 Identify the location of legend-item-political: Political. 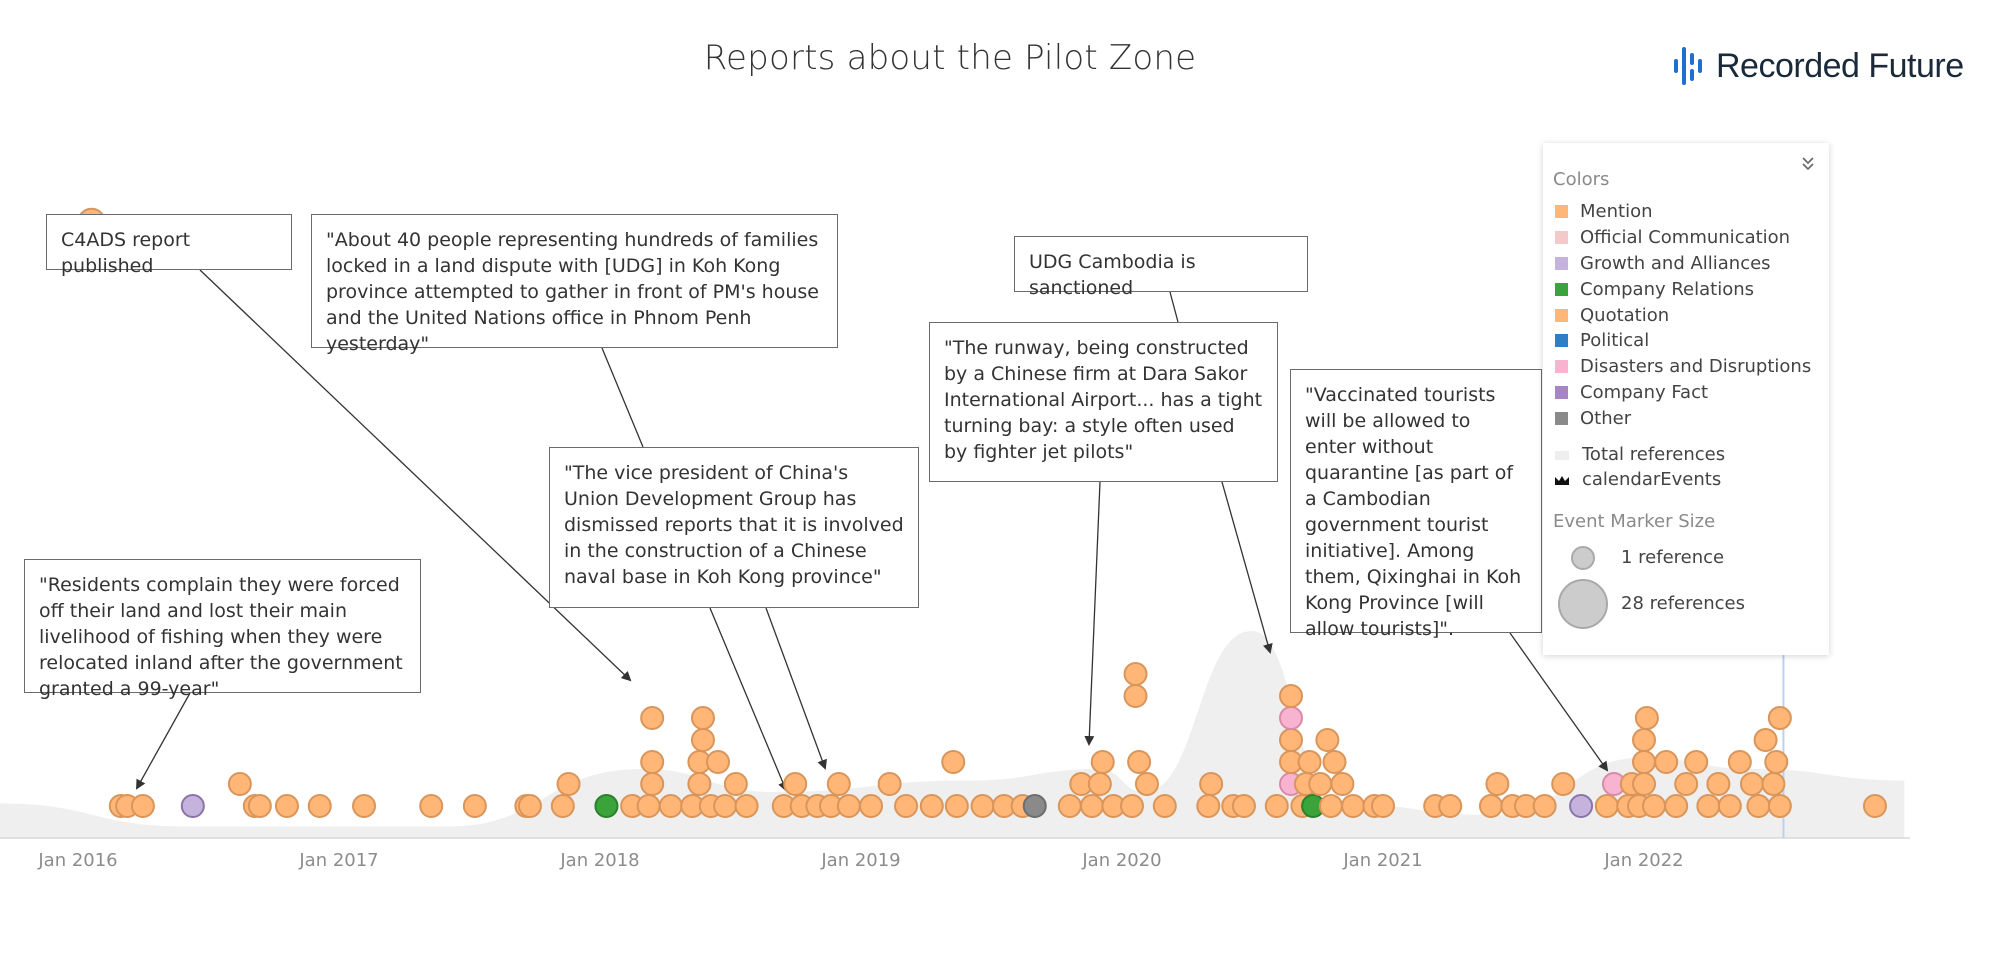
(1686, 341).